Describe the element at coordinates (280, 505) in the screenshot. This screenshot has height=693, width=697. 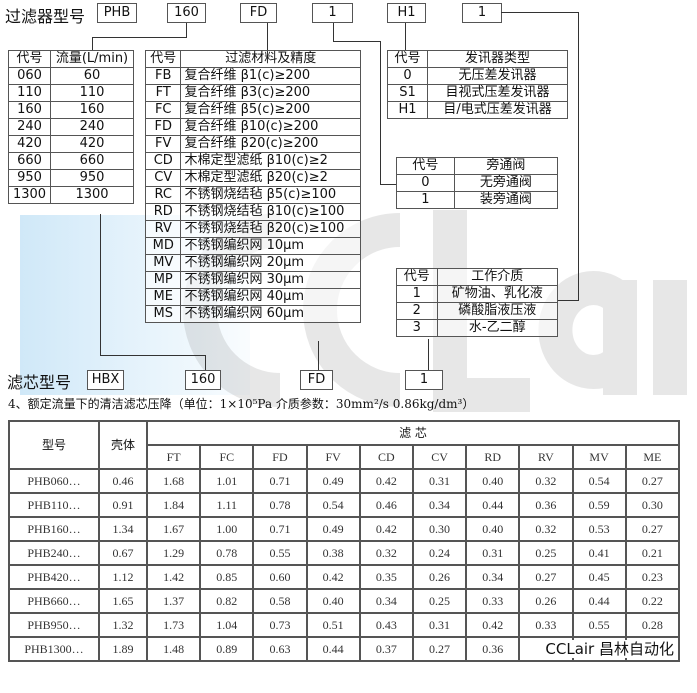
I see `value-cell: 0.78` at that location.